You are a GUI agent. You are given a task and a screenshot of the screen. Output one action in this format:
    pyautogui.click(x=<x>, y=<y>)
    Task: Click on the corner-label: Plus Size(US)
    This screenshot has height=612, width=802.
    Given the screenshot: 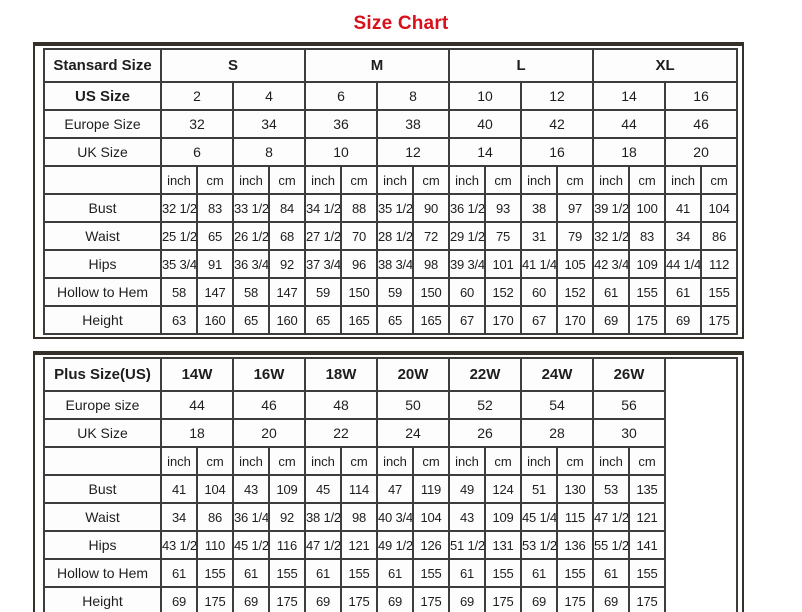 What is the action you would take?
    pyautogui.click(x=102, y=374)
    